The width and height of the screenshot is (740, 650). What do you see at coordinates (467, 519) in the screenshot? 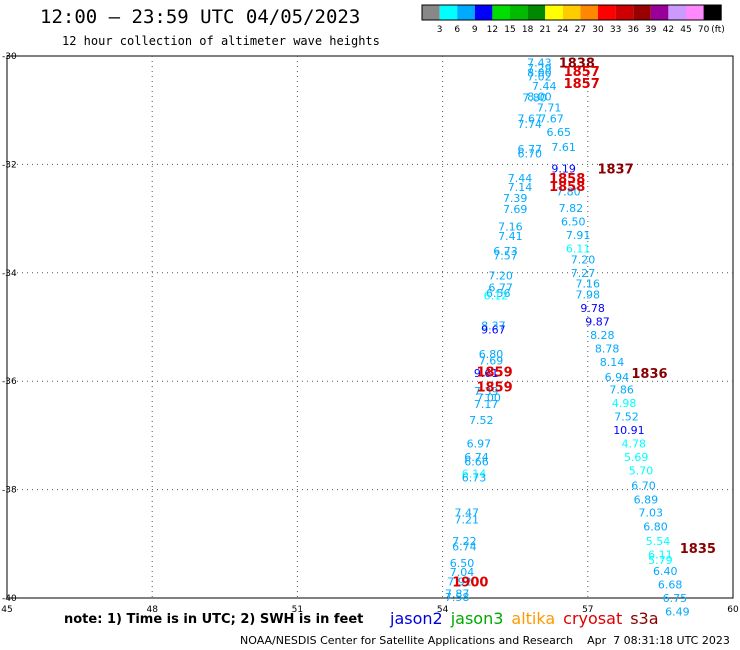
I see `wave-height-point: 7.21` at bounding box center [467, 519].